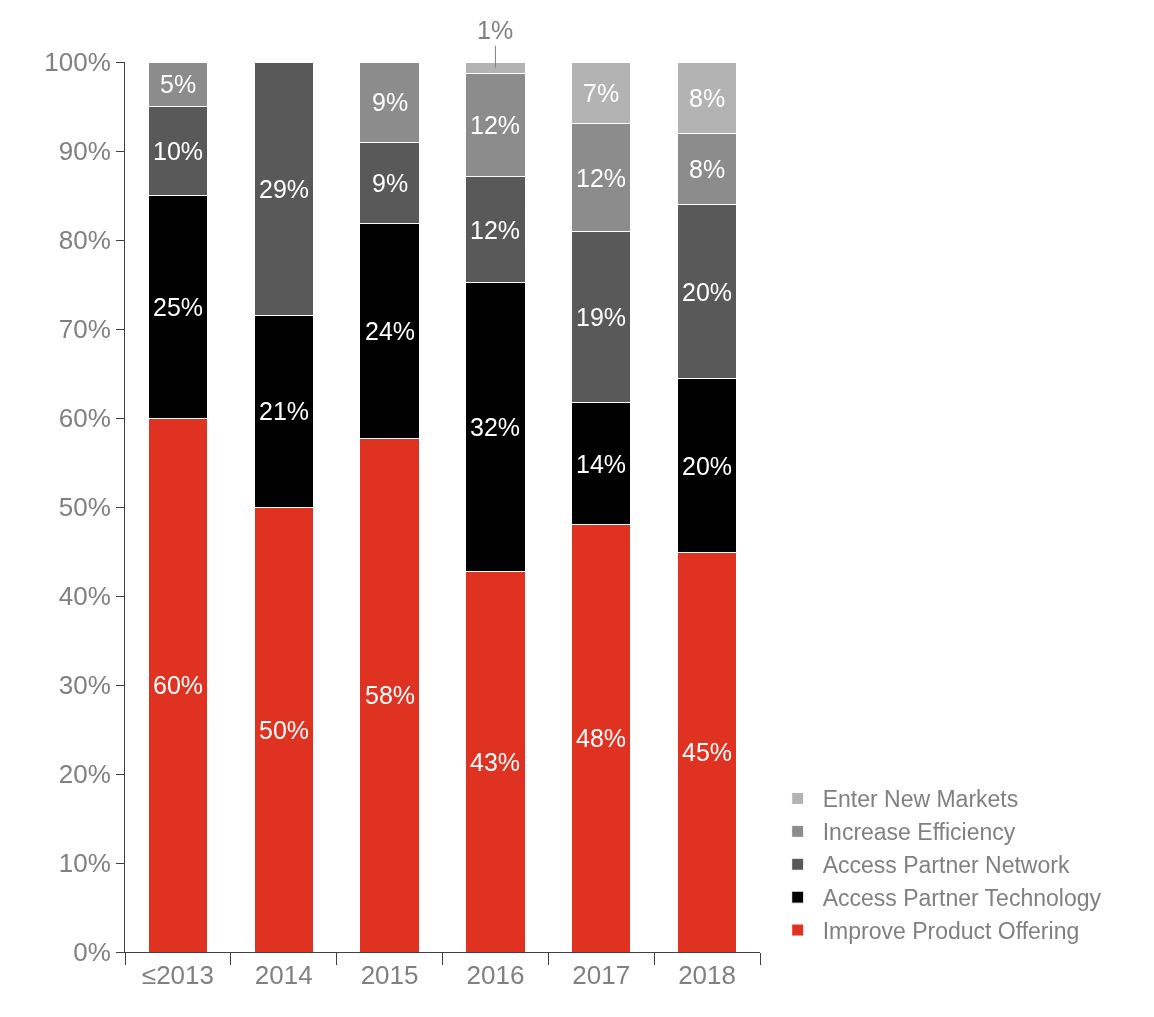 This screenshot has height=1017, width=1154. I want to click on y-tick-label: 80%, so click(84, 240).